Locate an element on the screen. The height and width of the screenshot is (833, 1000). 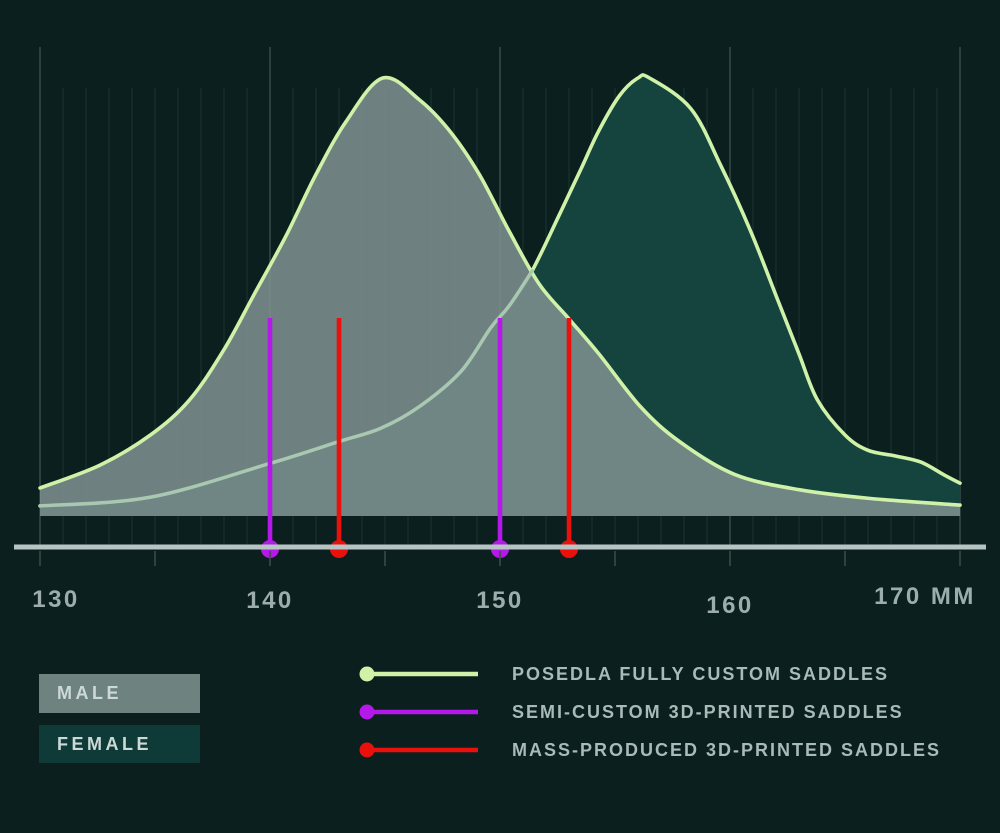
axis-tick-label: 130 is located at coordinates (56, 599).